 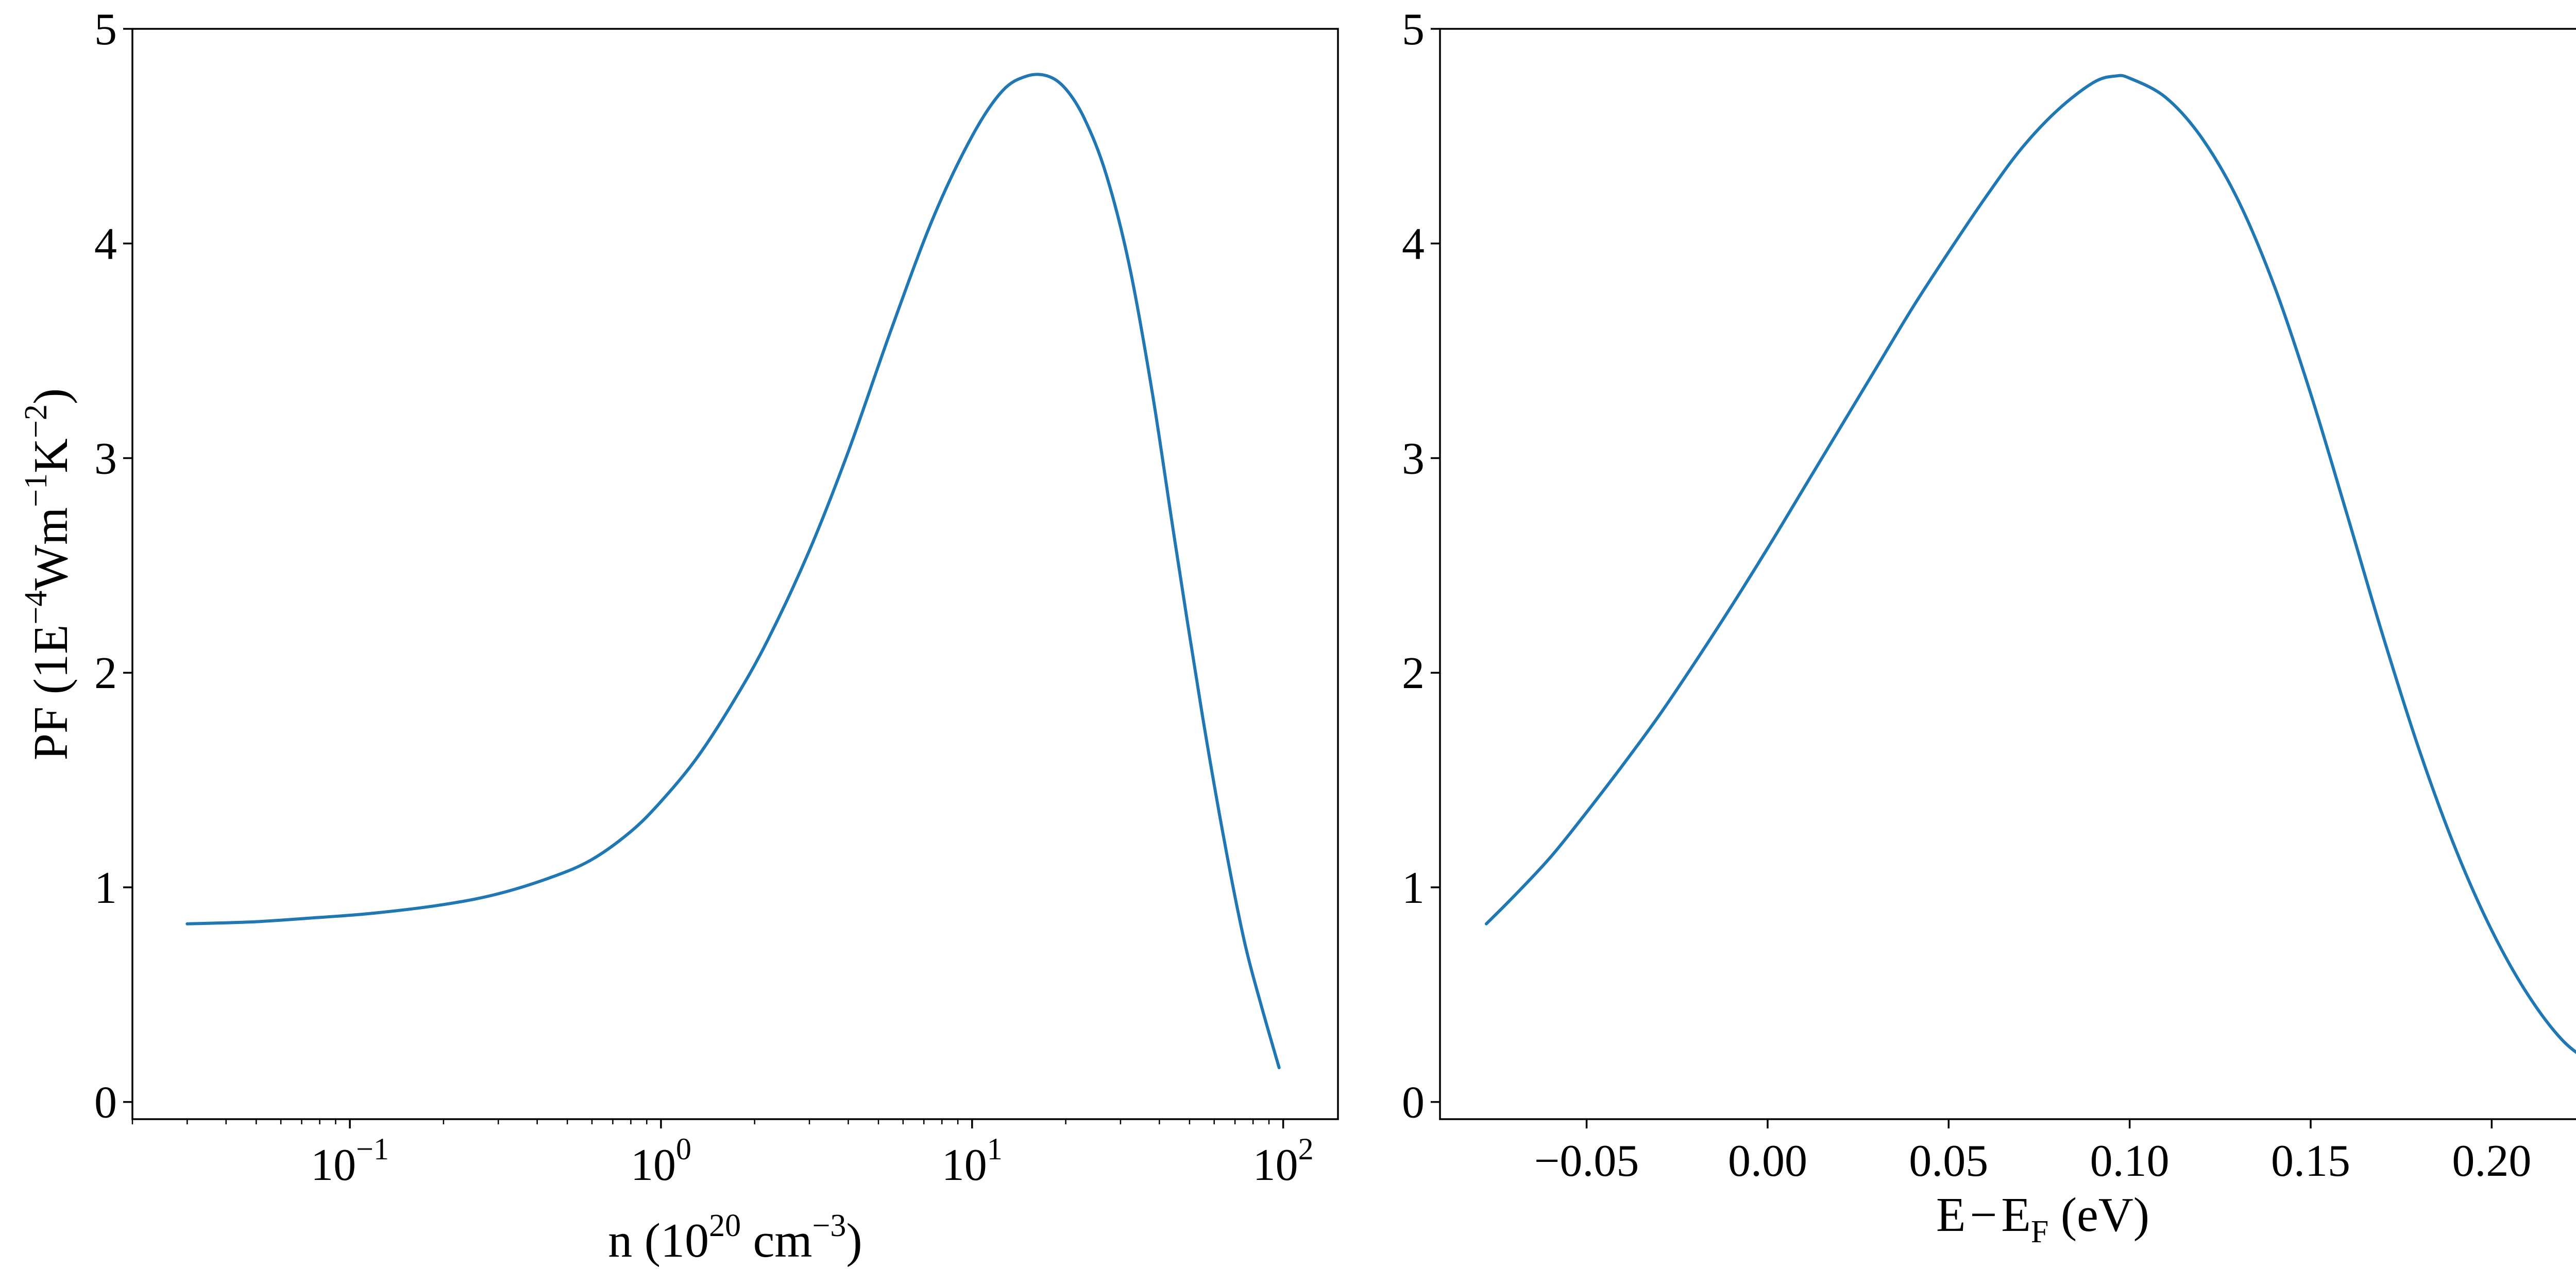 What do you see at coordinates (105, 30) in the screenshot?
I see `left-y-tick-label: 5` at bounding box center [105, 30].